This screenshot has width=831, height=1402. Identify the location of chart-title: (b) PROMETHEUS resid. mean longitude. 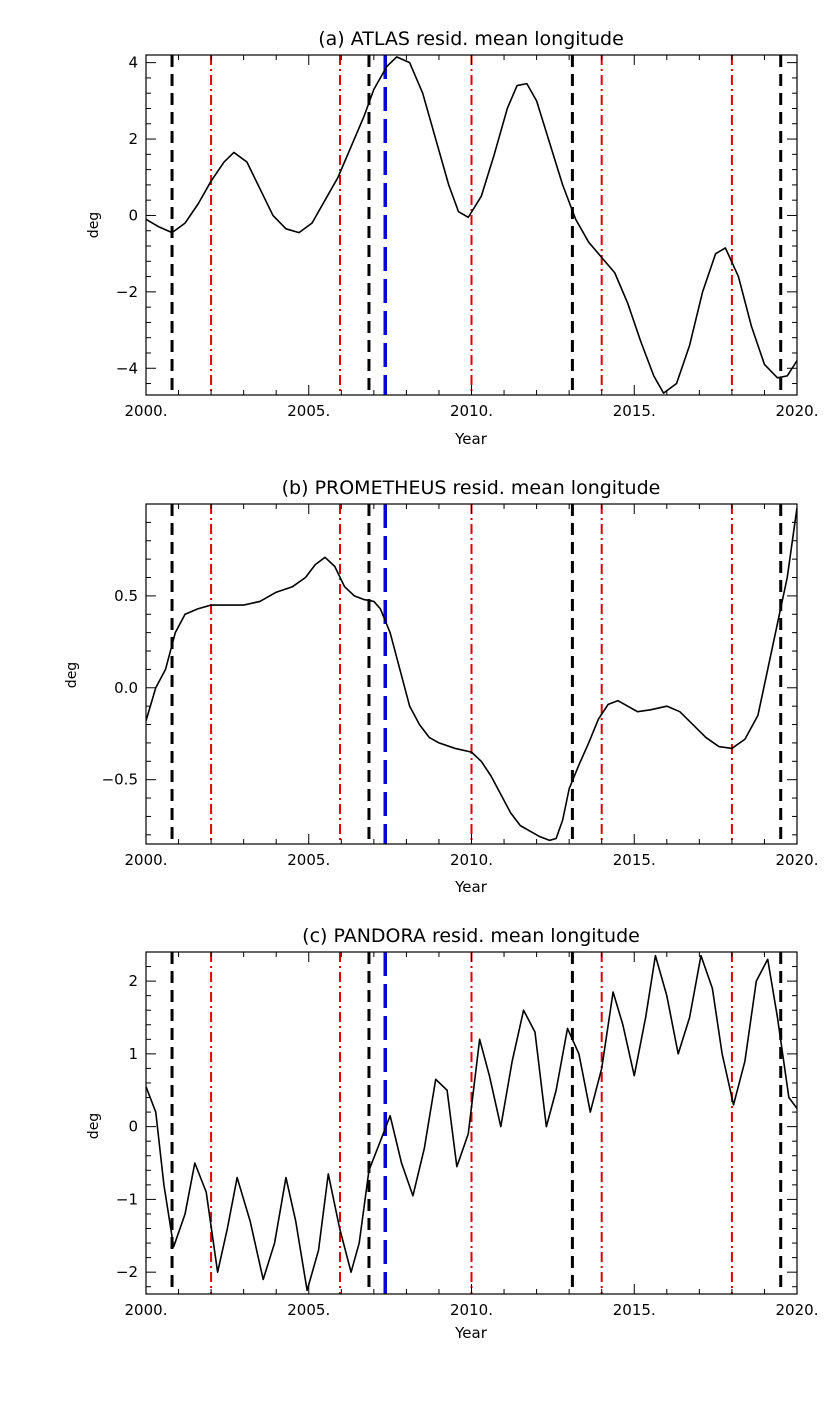
(471, 488).